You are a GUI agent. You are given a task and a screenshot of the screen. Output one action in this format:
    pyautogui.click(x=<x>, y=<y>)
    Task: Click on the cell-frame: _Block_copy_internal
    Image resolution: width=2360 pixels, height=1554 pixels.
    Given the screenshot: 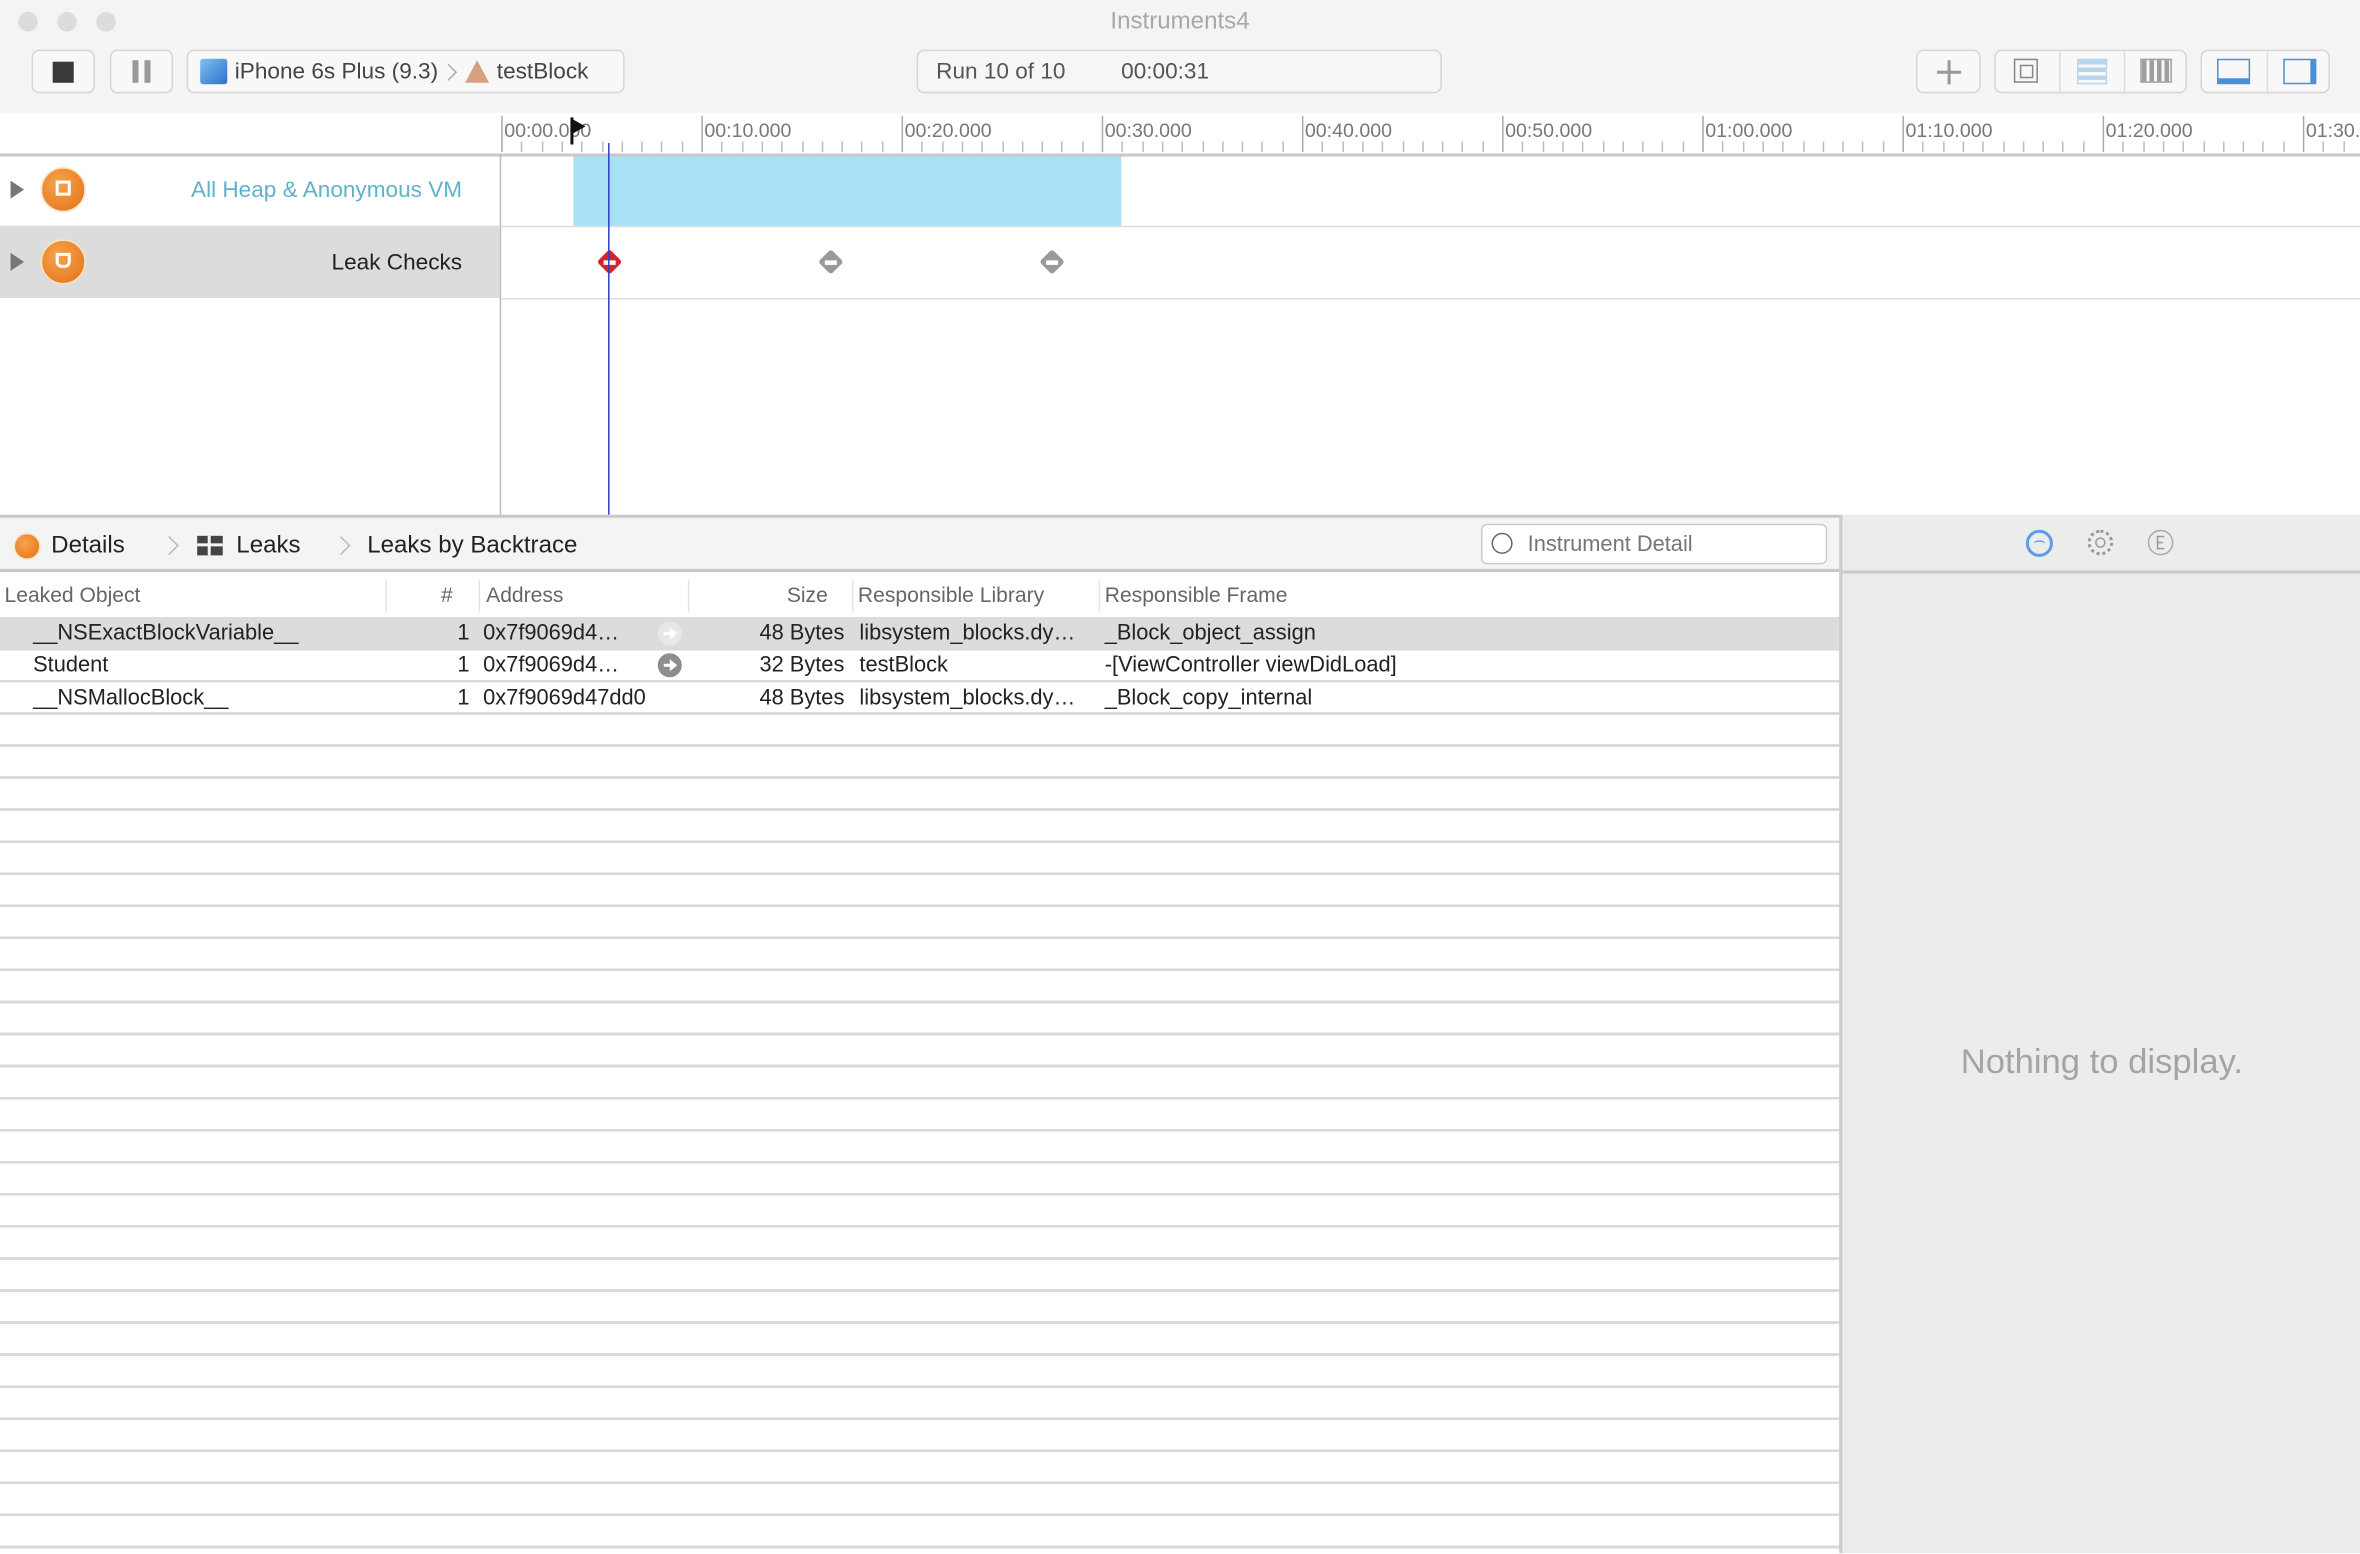 What is the action you would take?
    pyautogui.click(x=1208, y=697)
    